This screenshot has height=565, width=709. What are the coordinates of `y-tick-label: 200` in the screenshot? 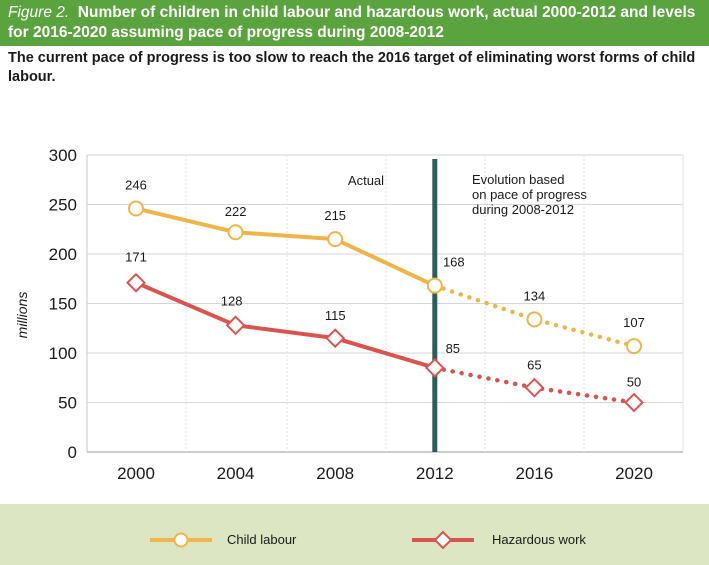 It's located at (63, 254).